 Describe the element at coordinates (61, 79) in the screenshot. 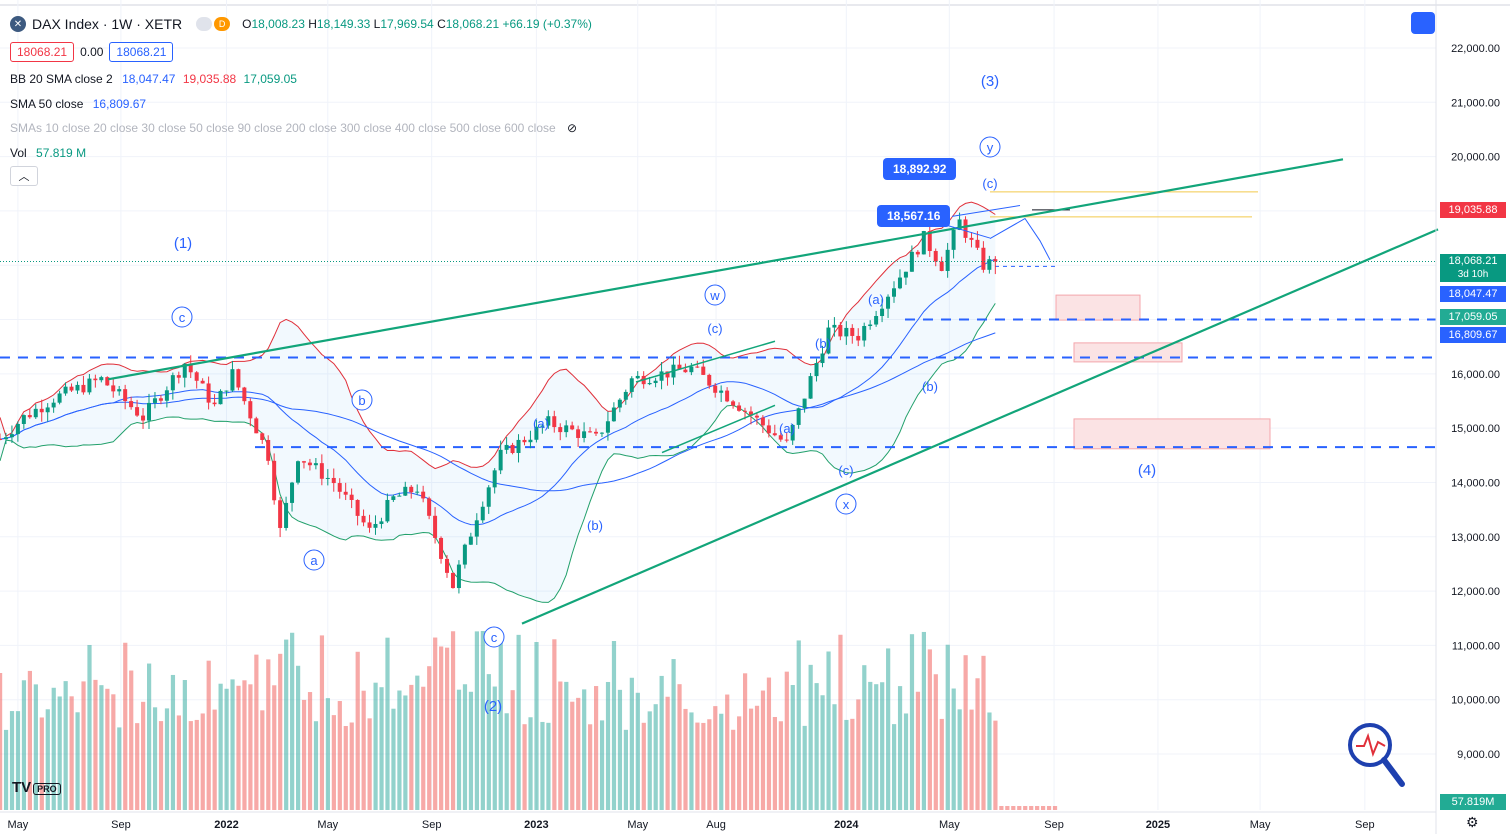

I see `bb-name: BB 20 SMA close 2` at that location.